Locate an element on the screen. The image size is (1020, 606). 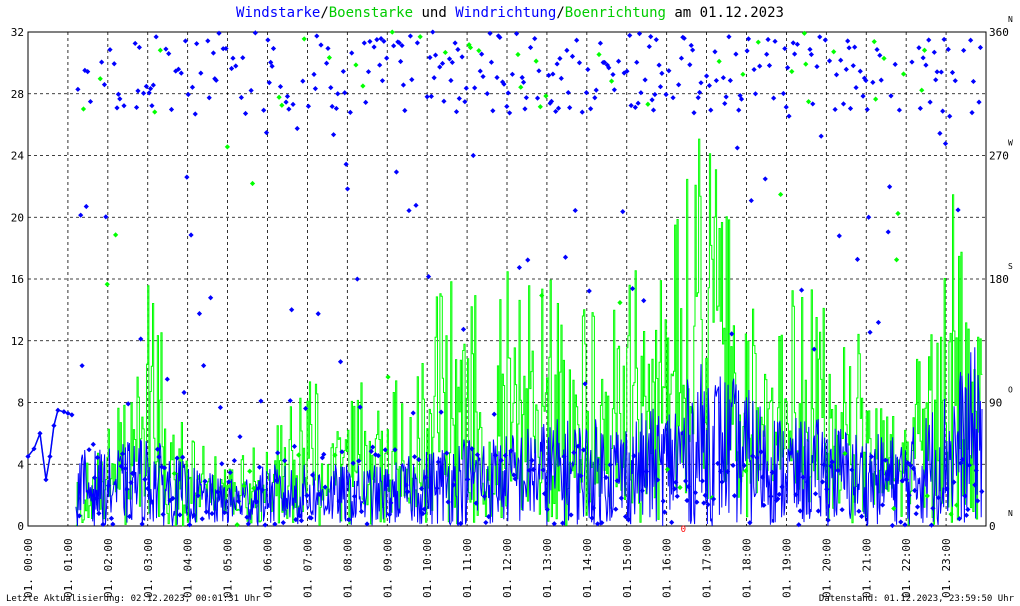
x-tick-label: 01. 00:00 is located at coordinates (28, 568).